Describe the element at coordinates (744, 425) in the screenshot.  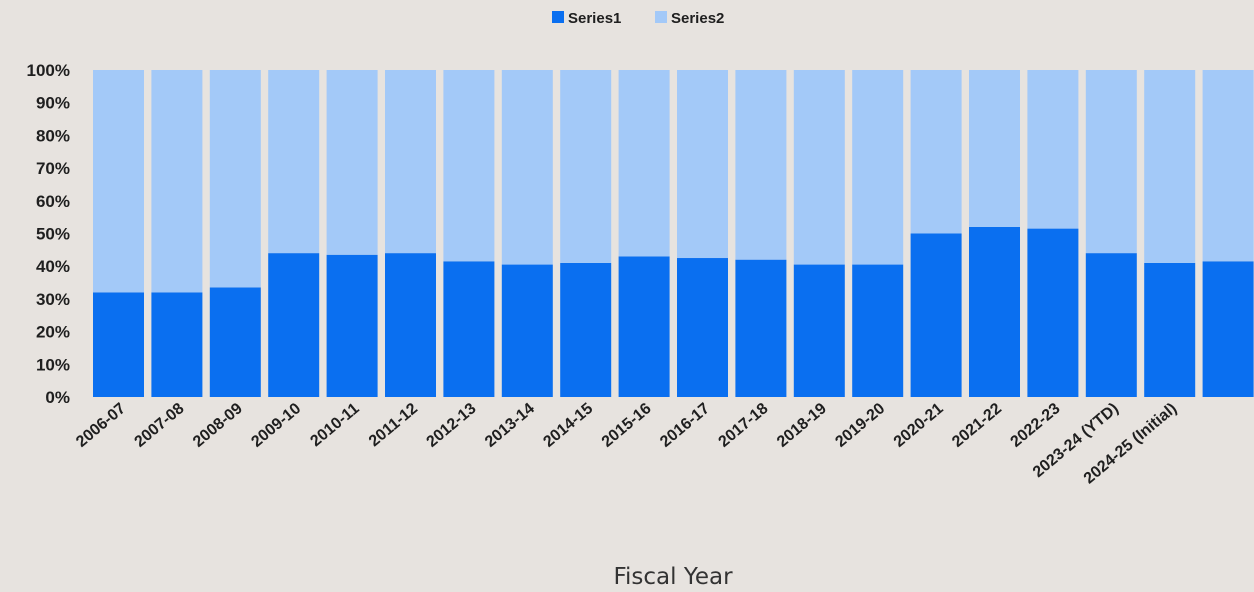
I see `x-tick-label: 2017-18` at that location.